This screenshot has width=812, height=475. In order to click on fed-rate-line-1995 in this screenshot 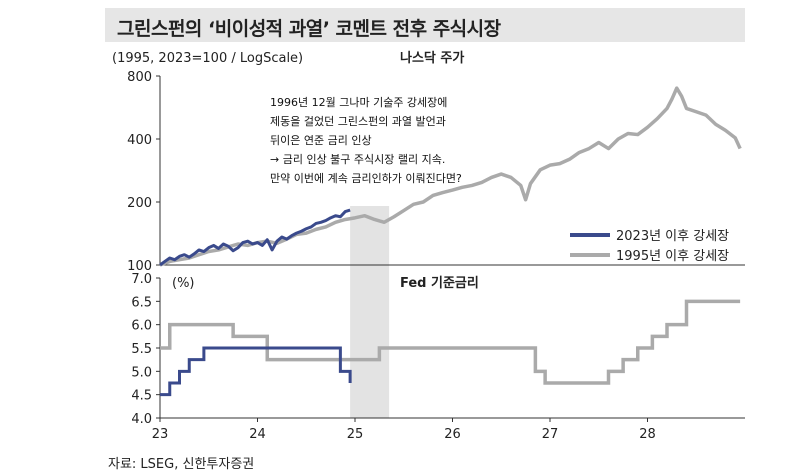, I will do `click(450, 342)`.